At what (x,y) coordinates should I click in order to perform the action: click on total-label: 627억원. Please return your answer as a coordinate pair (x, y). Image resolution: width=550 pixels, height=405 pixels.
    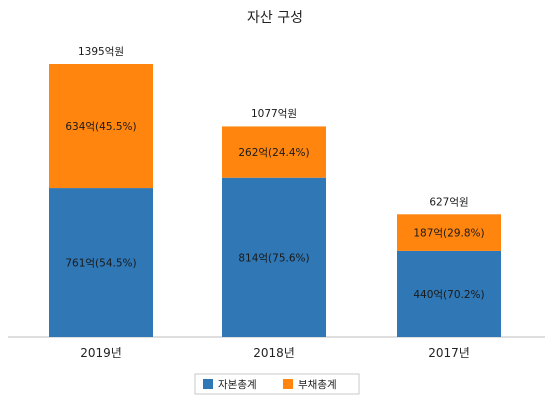
    Looking at the image, I should click on (448, 202).